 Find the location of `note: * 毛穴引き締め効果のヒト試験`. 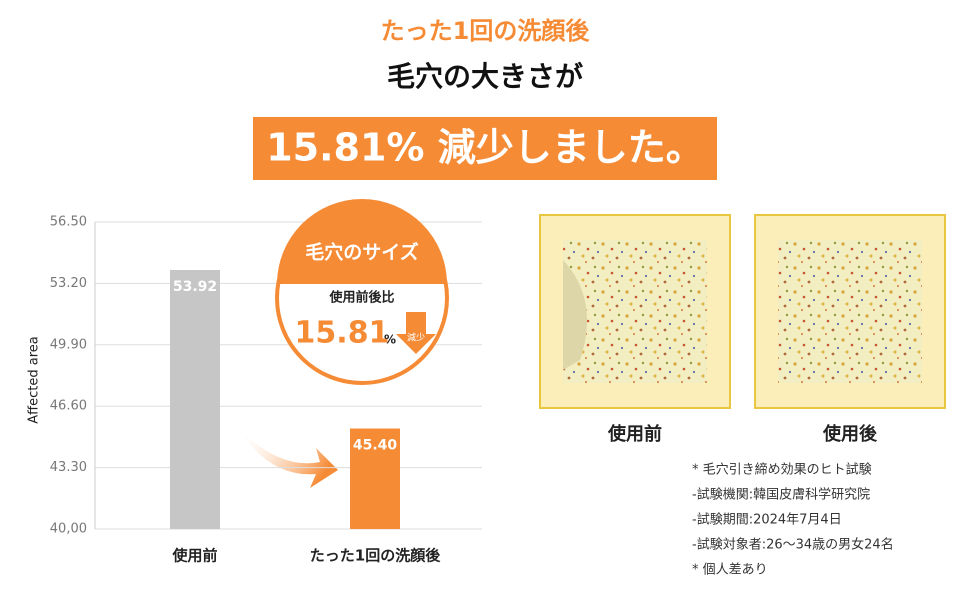

note: * 毛穴引き締め効果のヒト試験 is located at coordinates (782, 470).